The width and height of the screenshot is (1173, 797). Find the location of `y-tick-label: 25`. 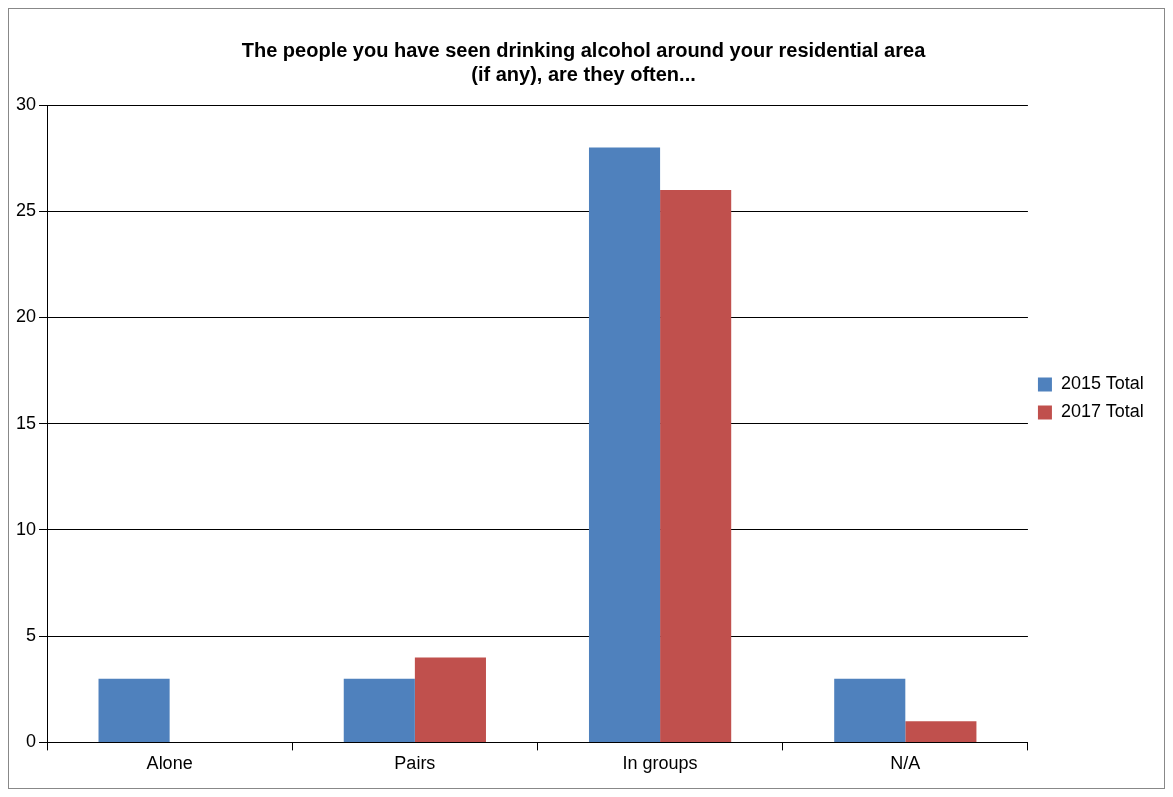

y-tick-label: 25 is located at coordinates (26, 210).